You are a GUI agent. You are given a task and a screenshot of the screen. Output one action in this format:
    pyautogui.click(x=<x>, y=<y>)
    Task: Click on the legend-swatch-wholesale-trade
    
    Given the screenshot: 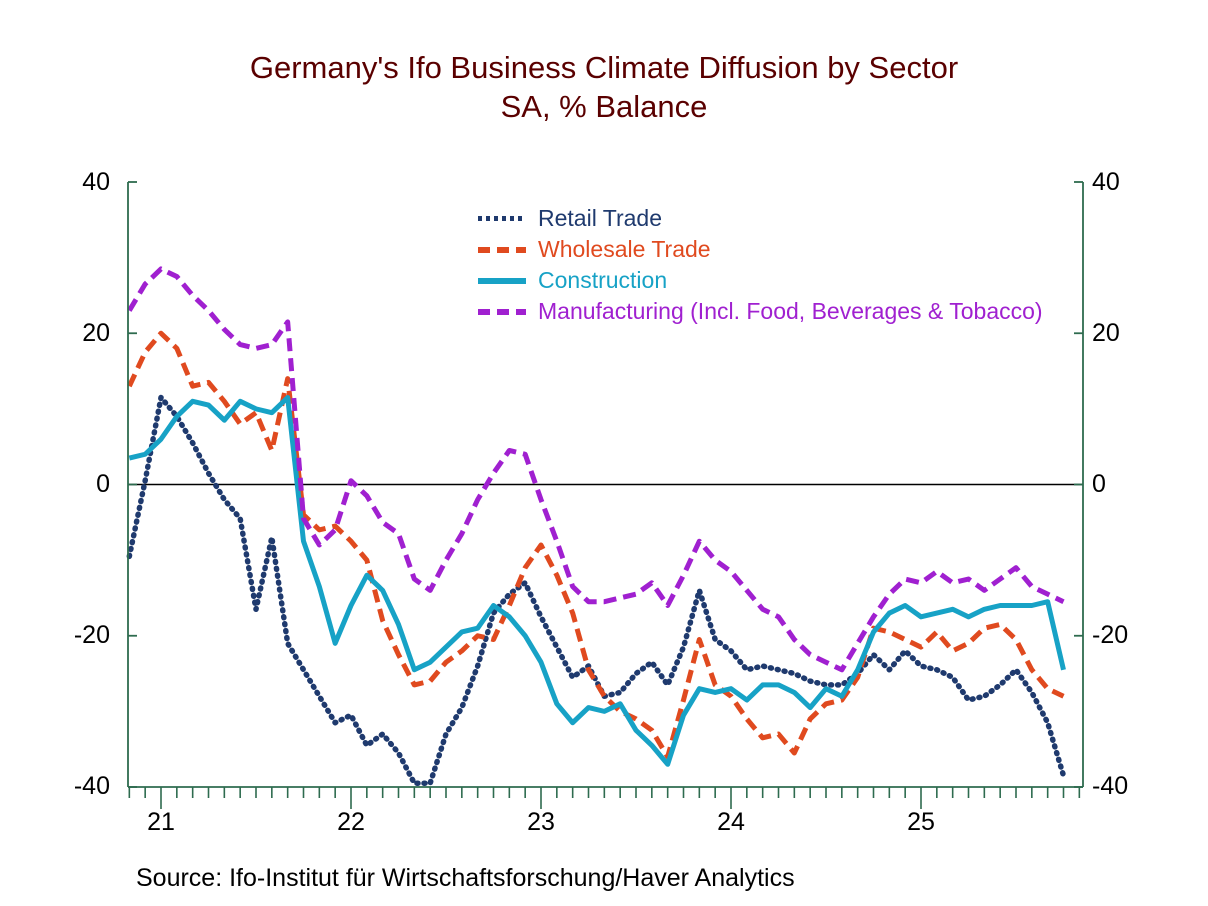 What is the action you would take?
    pyautogui.click(x=502, y=249)
    